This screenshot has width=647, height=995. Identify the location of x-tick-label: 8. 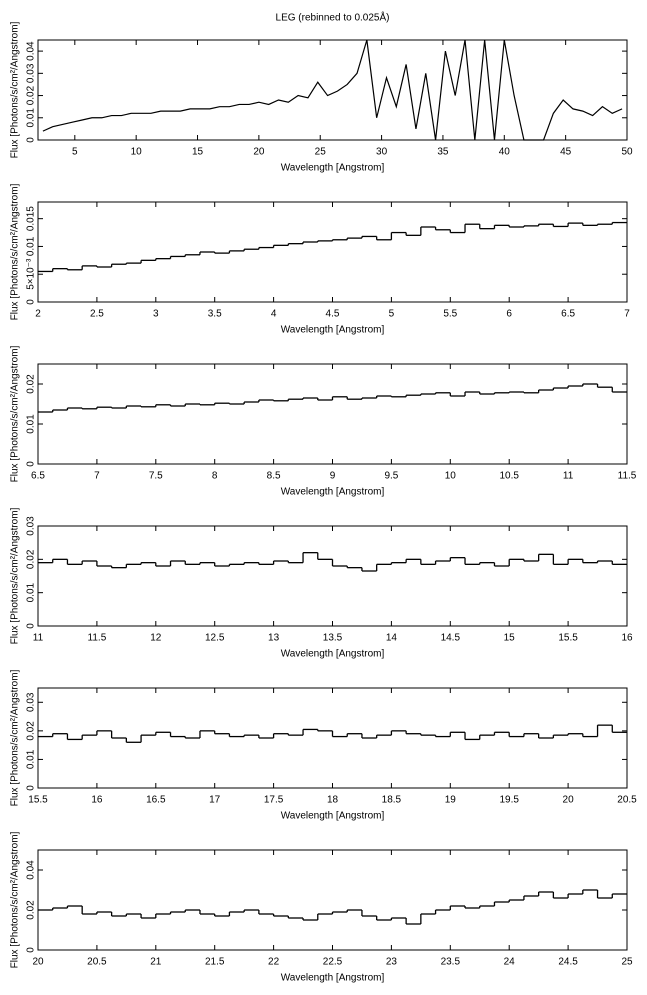
(215, 476).